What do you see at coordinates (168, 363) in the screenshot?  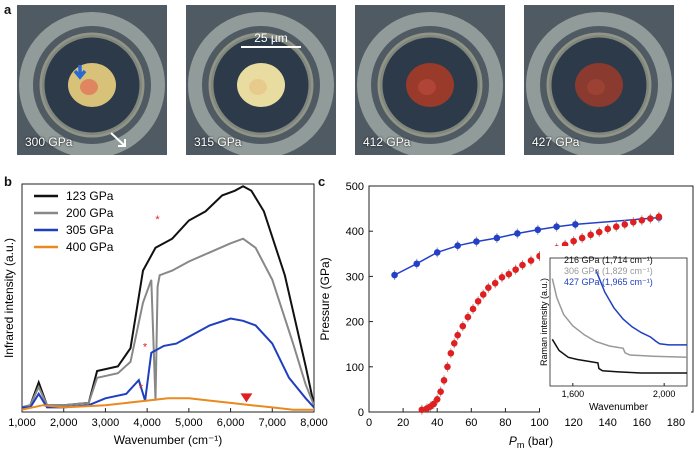 I see `series-line-305-GPa` at bounding box center [168, 363].